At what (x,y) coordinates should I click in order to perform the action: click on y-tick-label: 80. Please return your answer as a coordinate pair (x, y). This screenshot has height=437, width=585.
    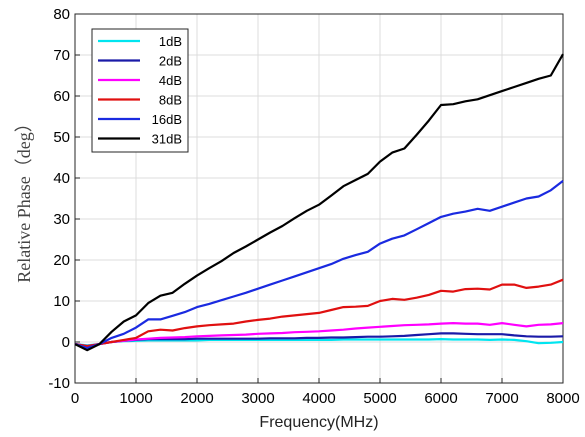
    Looking at the image, I should click on (61, 14).